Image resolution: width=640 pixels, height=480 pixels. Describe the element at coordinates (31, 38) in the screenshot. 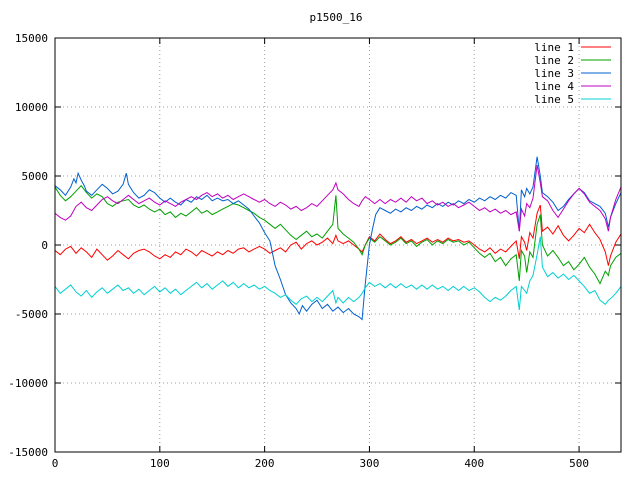

I see `y-tick-label: 15000` at that location.